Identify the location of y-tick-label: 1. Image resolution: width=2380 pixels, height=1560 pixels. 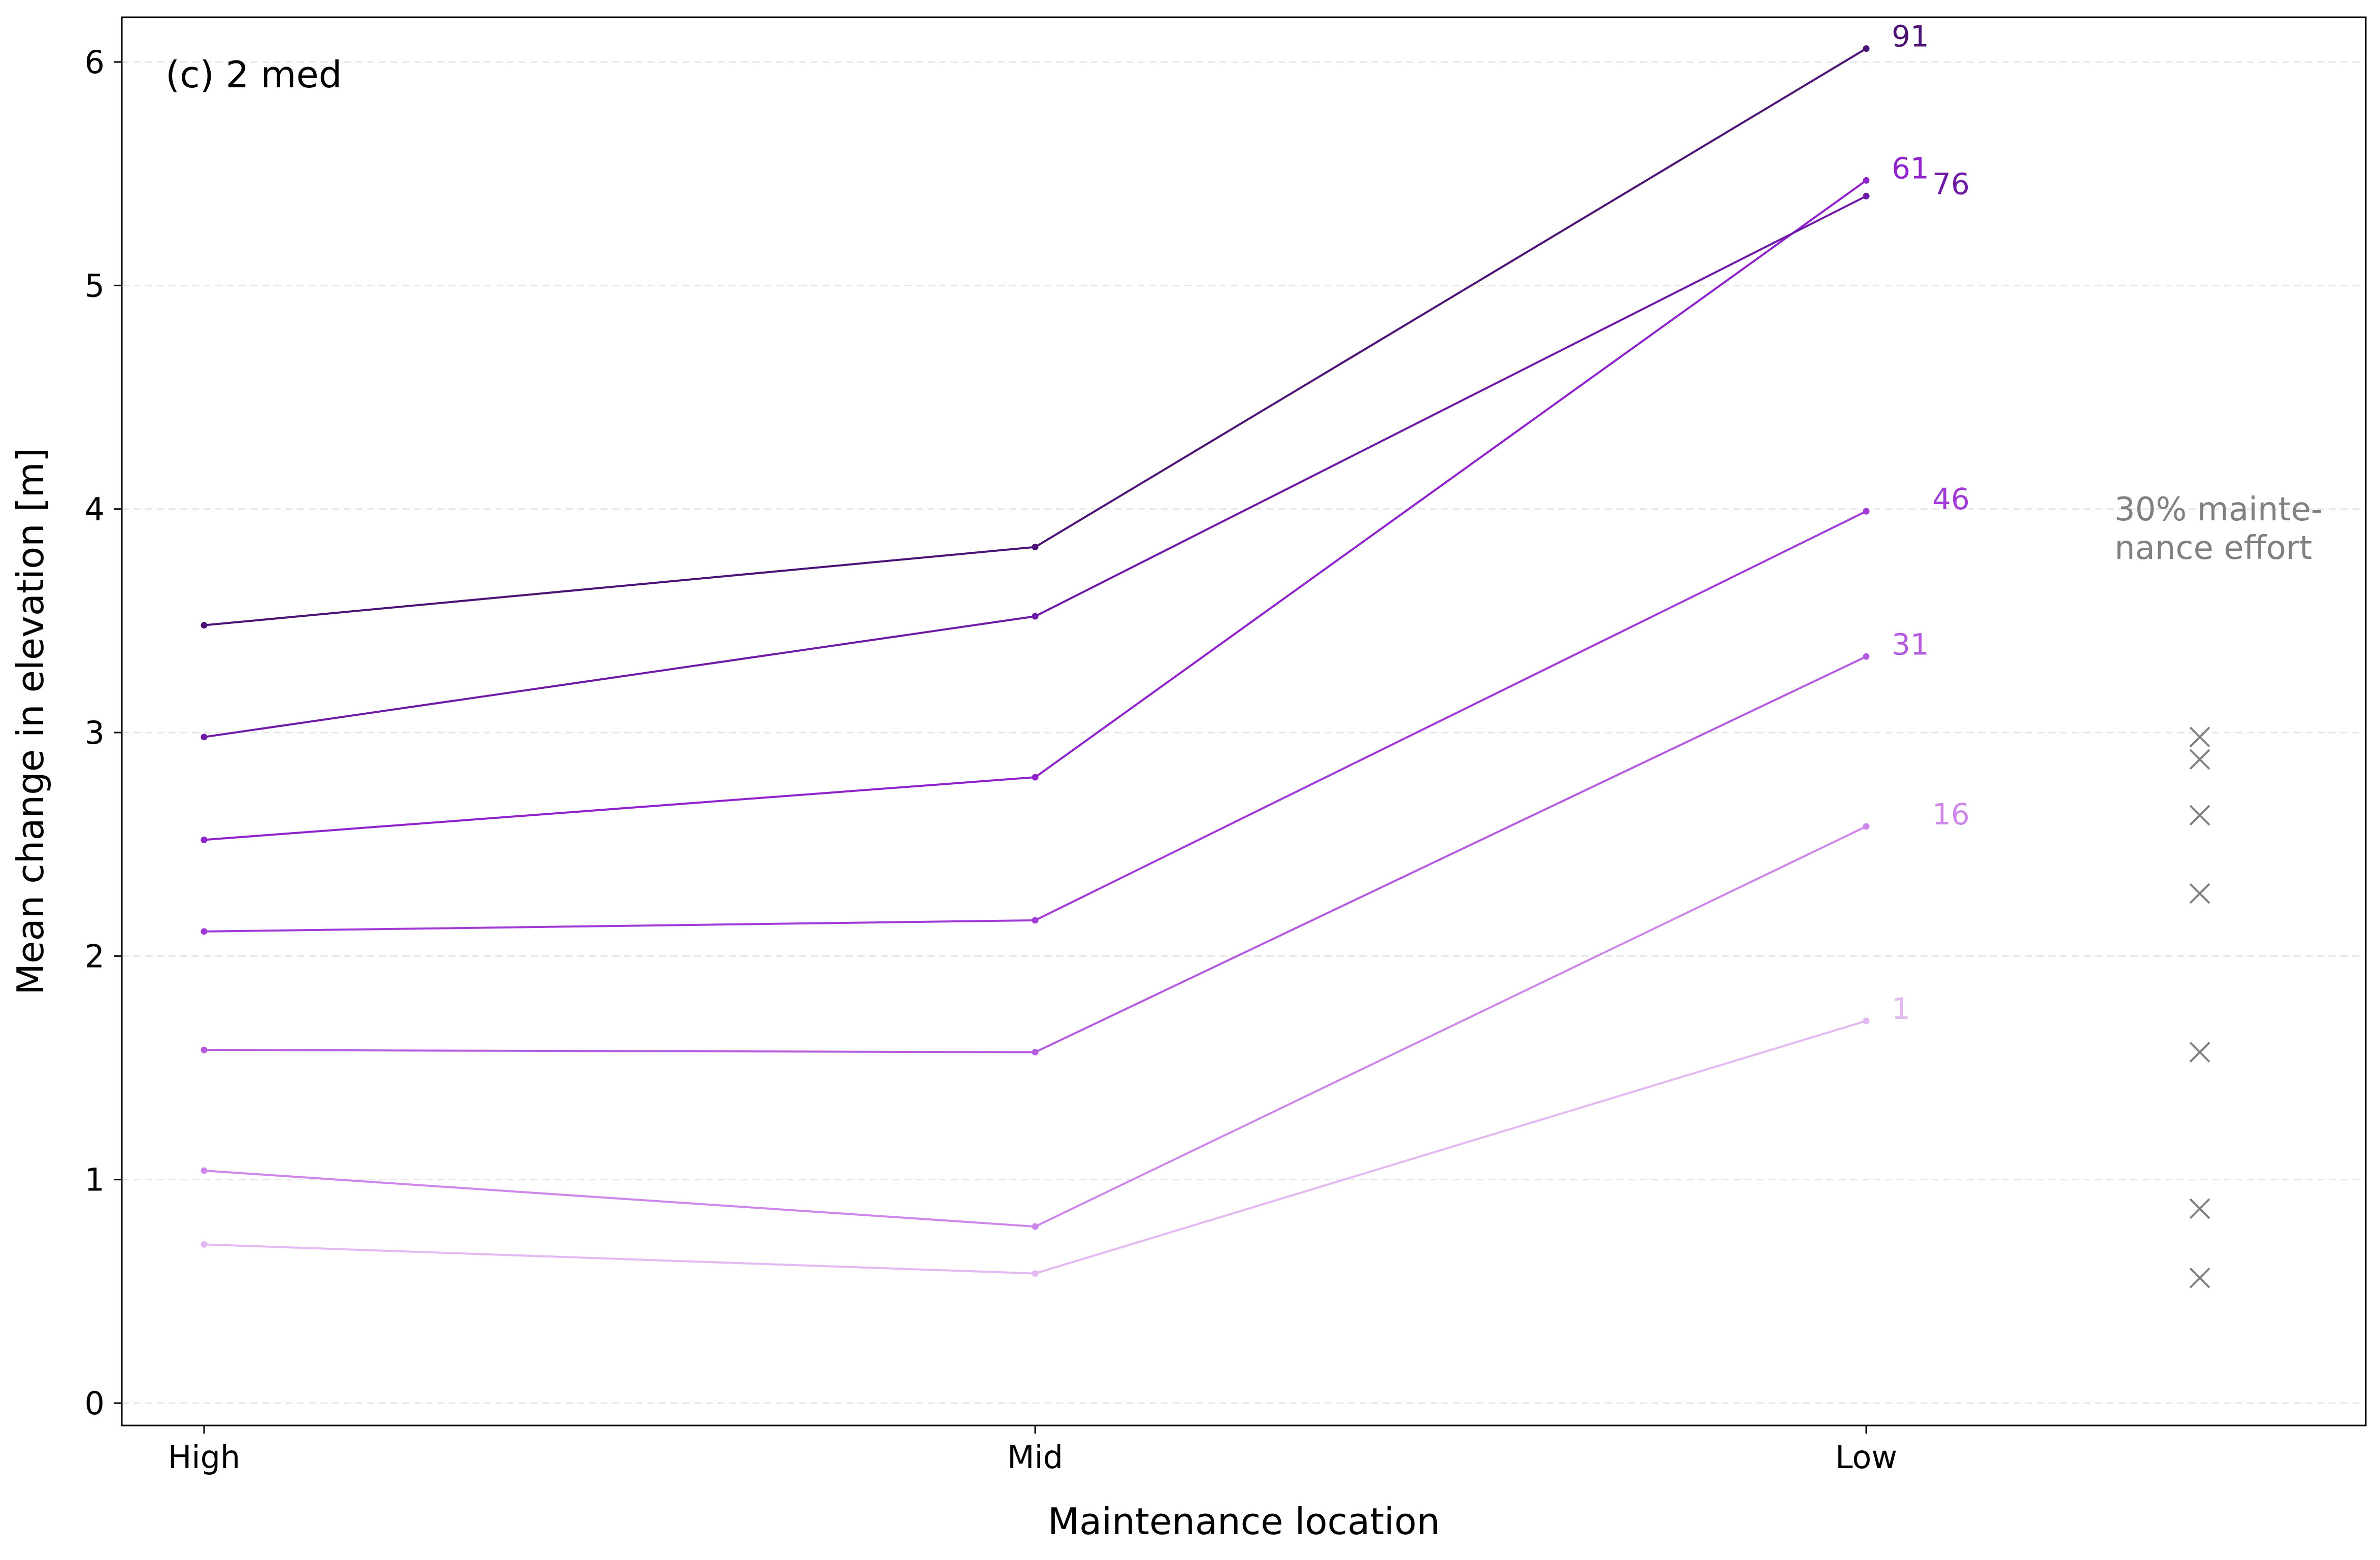
(95, 1180).